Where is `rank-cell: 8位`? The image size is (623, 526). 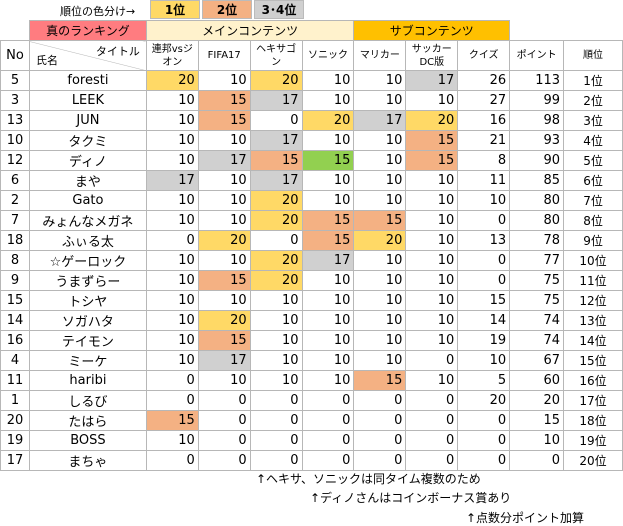 rank-cell: 8位 is located at coordinates (593, 220).